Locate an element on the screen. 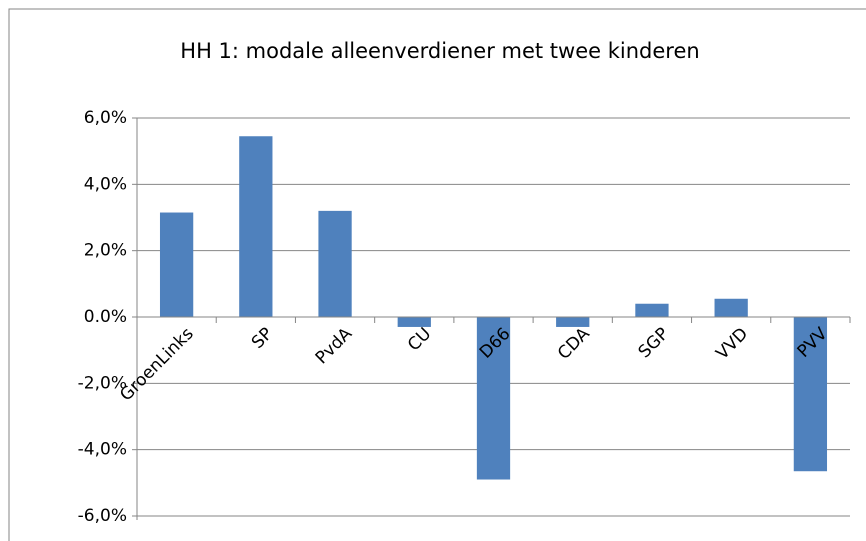  y-tick-label: 6,0% is located at coordinates (105, 118).